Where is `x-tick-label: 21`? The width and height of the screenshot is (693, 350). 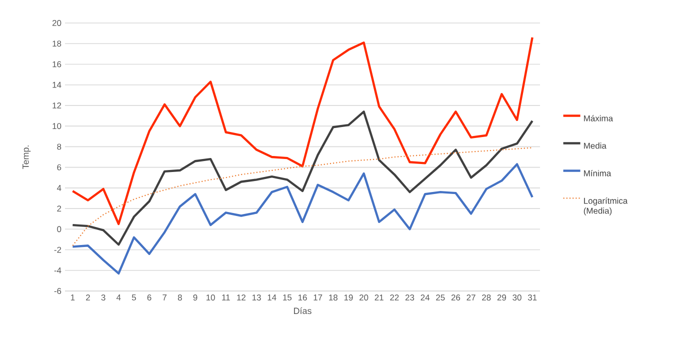 x-tick-label: 21 is located at coordinates (379, 297).